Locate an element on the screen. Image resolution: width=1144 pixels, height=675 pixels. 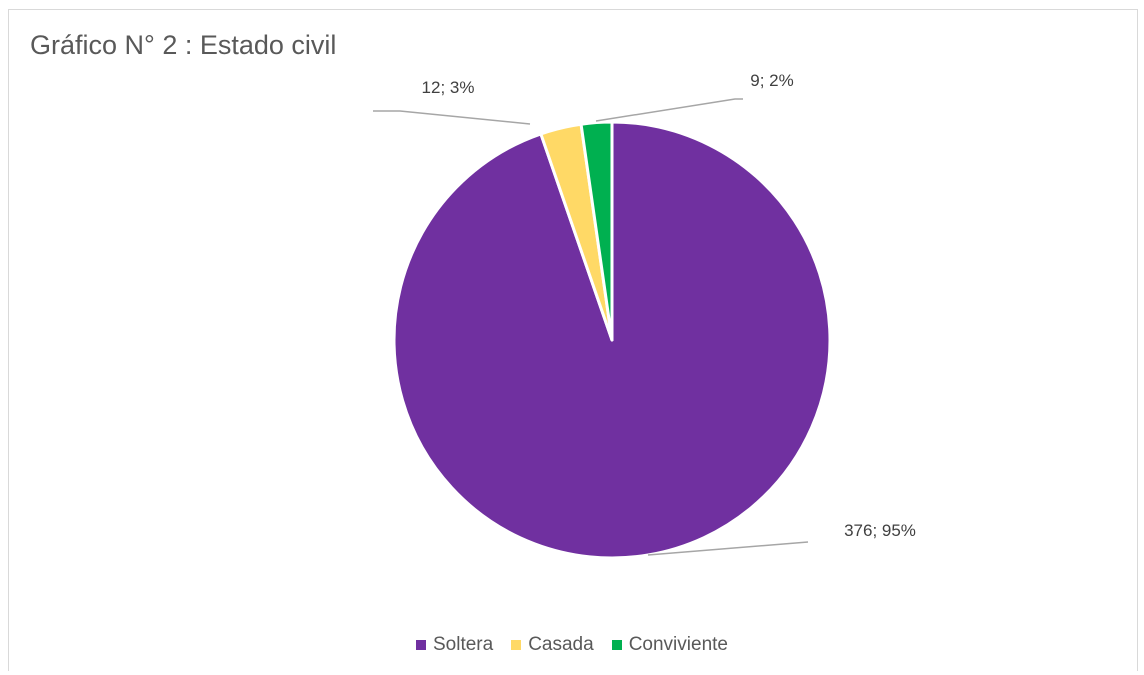
legend-label-casada: Casada is located at coordinates (561, 644).